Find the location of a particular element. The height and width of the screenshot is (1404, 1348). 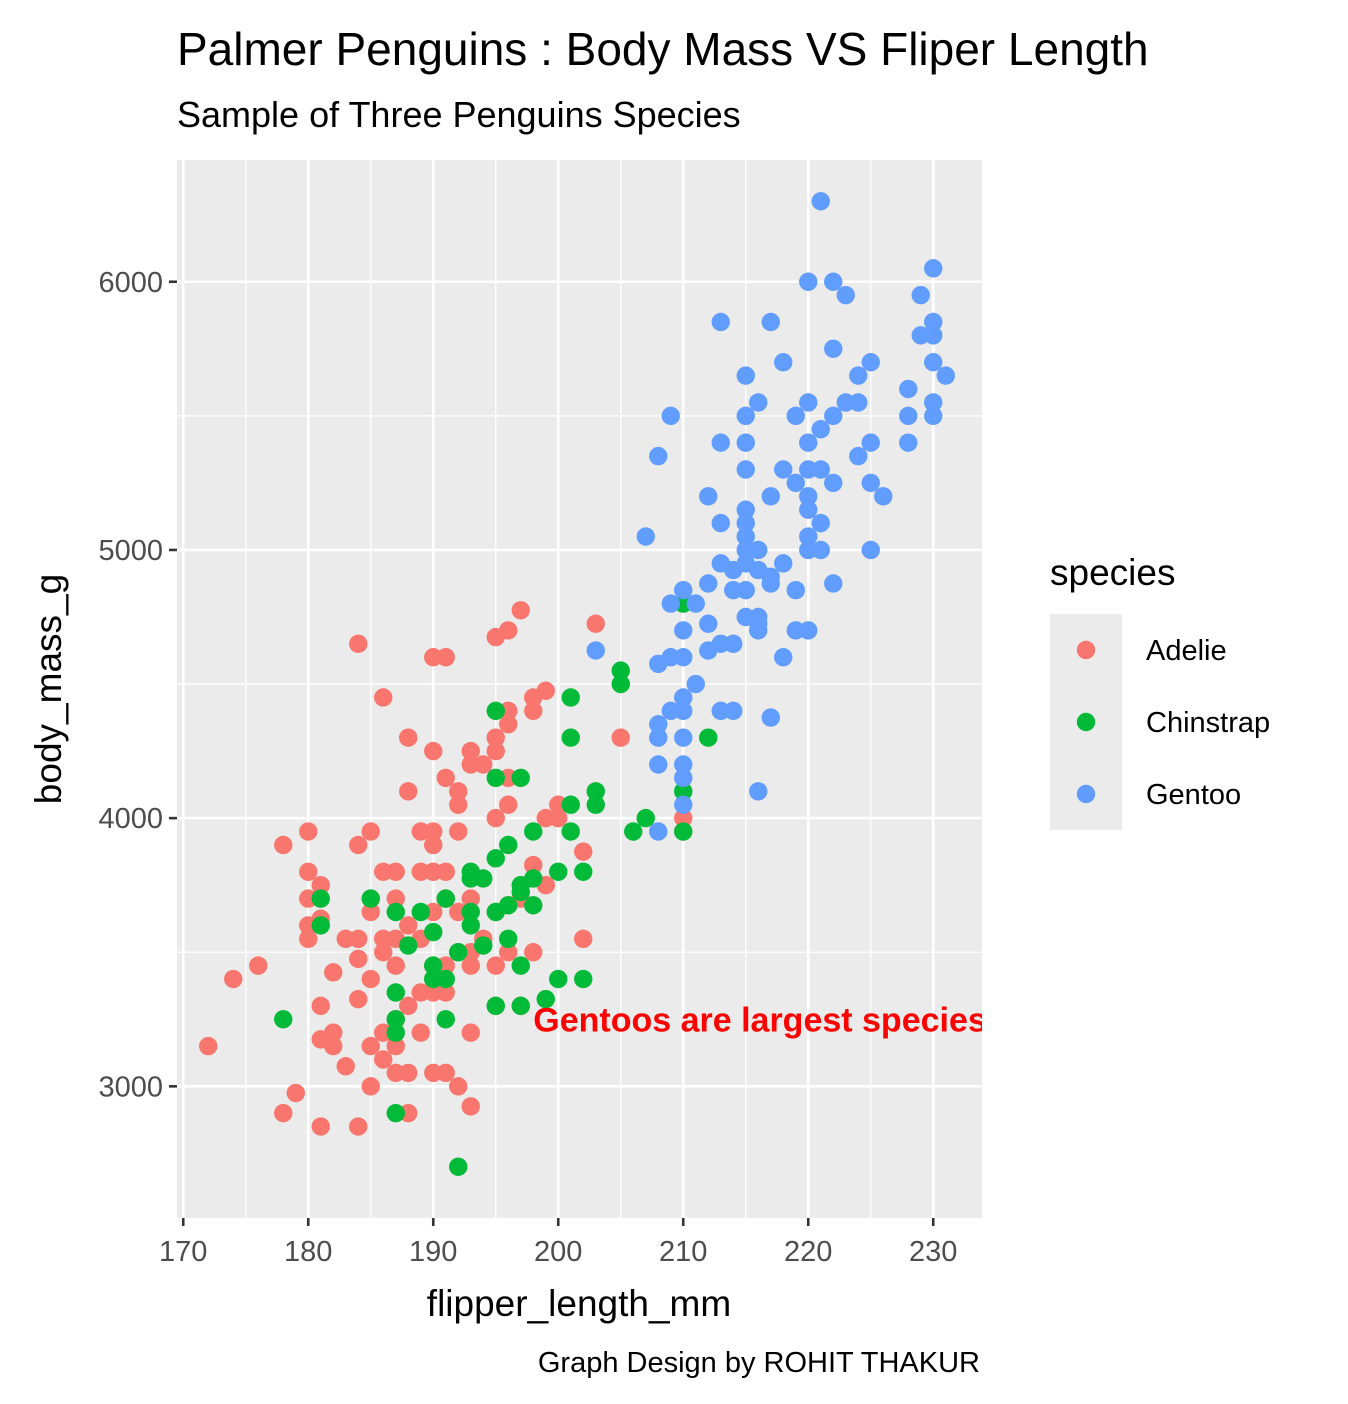

y-tick-label: 3000 is located at coordinates (130, 1087).